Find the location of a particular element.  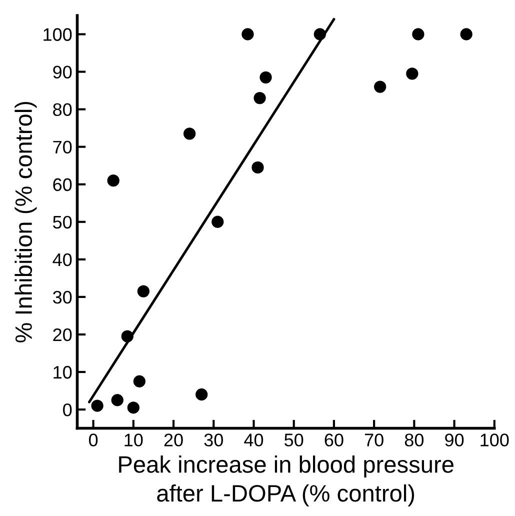

x-tick-label: 0 is located at coordinates (93, 440).